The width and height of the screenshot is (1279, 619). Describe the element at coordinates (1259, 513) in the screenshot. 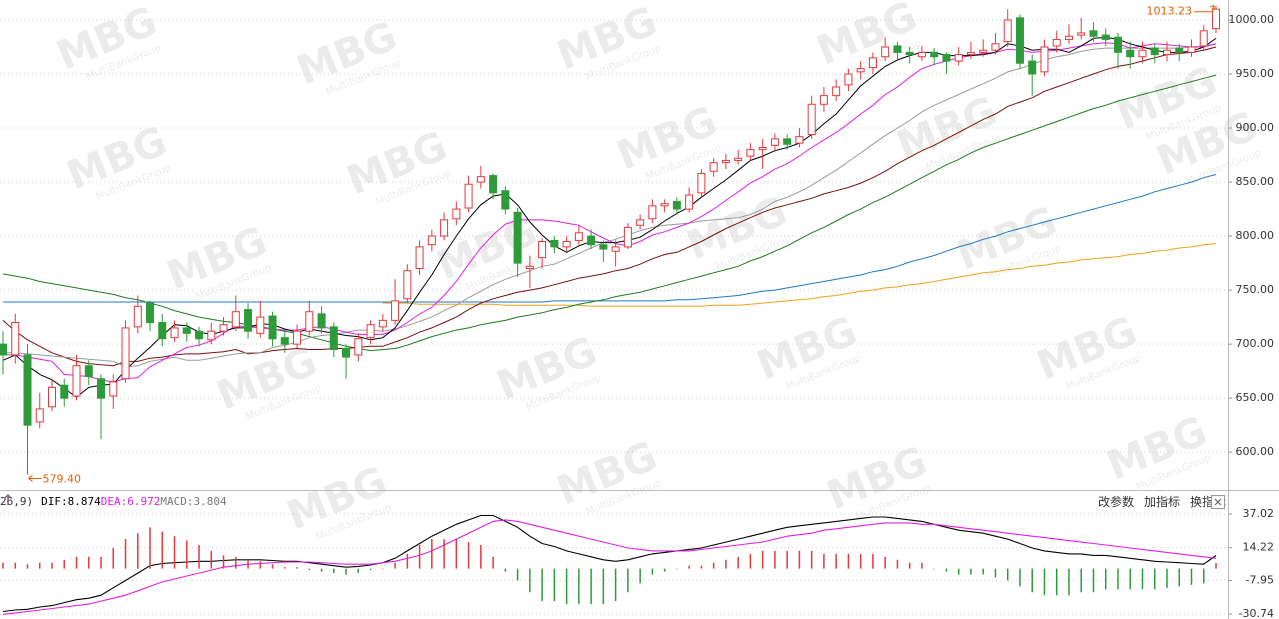

I see `y-tick-label: 37.02` at that location.